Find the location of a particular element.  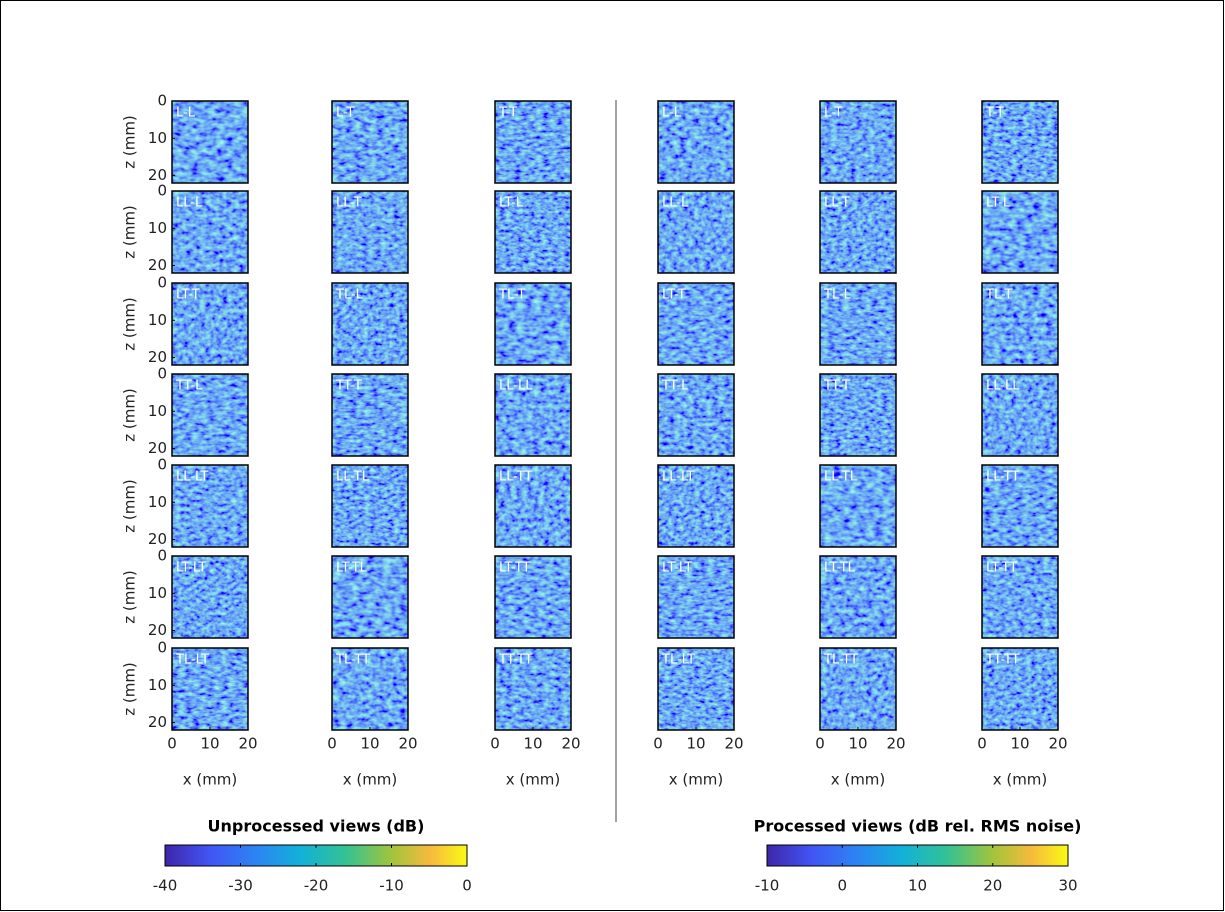

panel-label: LT-T is located at coordinates (674, 295).